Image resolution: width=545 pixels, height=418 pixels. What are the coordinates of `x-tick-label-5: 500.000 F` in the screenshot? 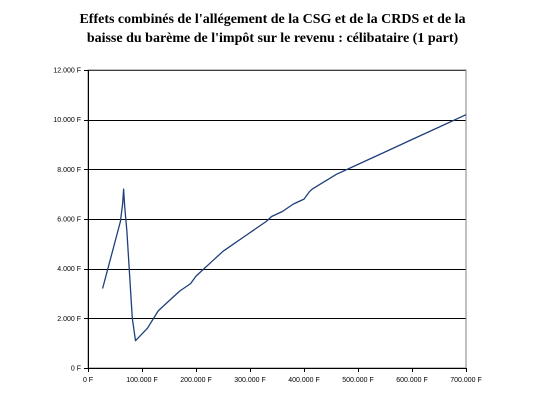 It's located at (358, 380).